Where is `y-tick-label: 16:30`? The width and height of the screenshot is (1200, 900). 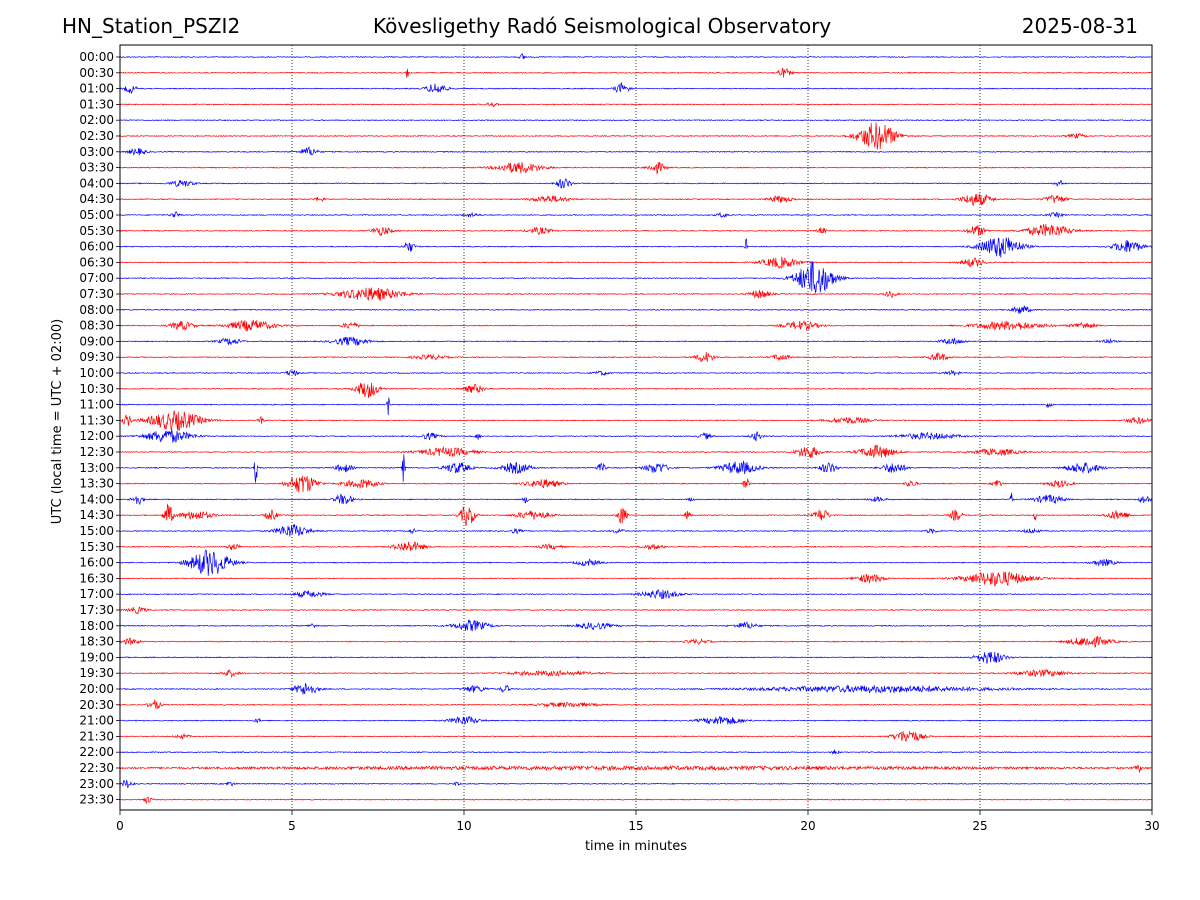
y-tick-label: 16:30 is located at coordinates (96, 578).